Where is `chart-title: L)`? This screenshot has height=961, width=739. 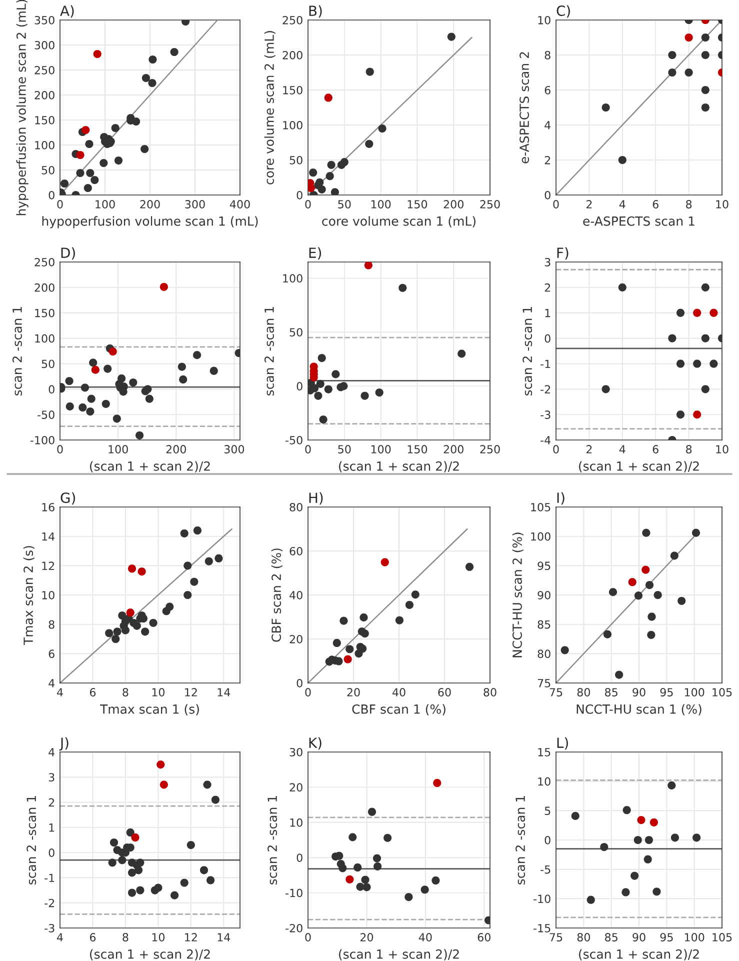
chart-title: L) is located at coordinates (562, 743).